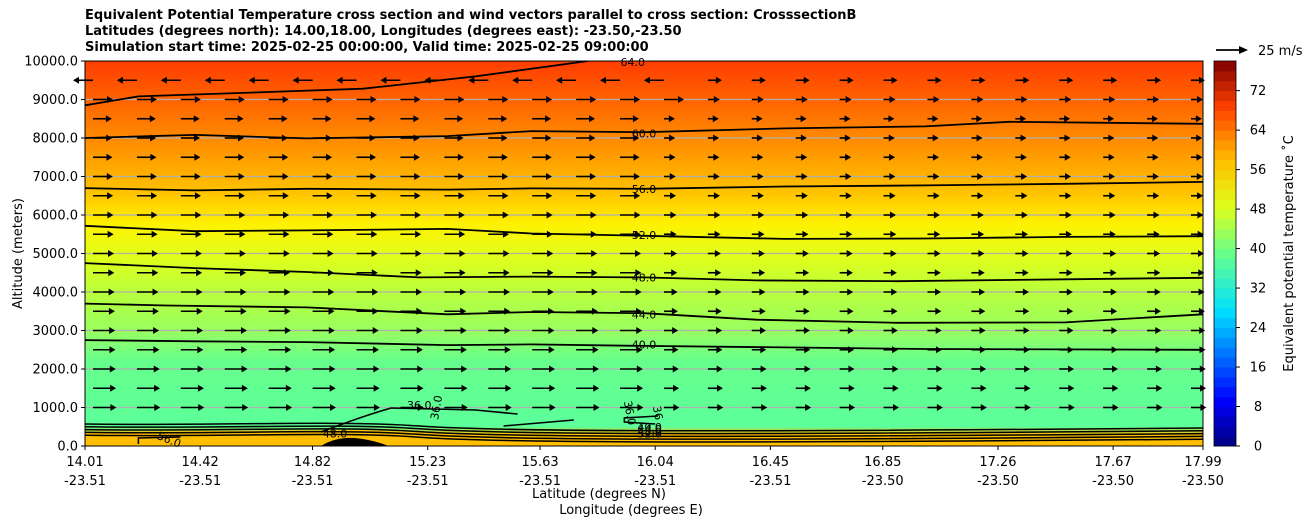  Describe the element at coordinates (644, 438) in the screenshot. I see `surface-contour` at that location.